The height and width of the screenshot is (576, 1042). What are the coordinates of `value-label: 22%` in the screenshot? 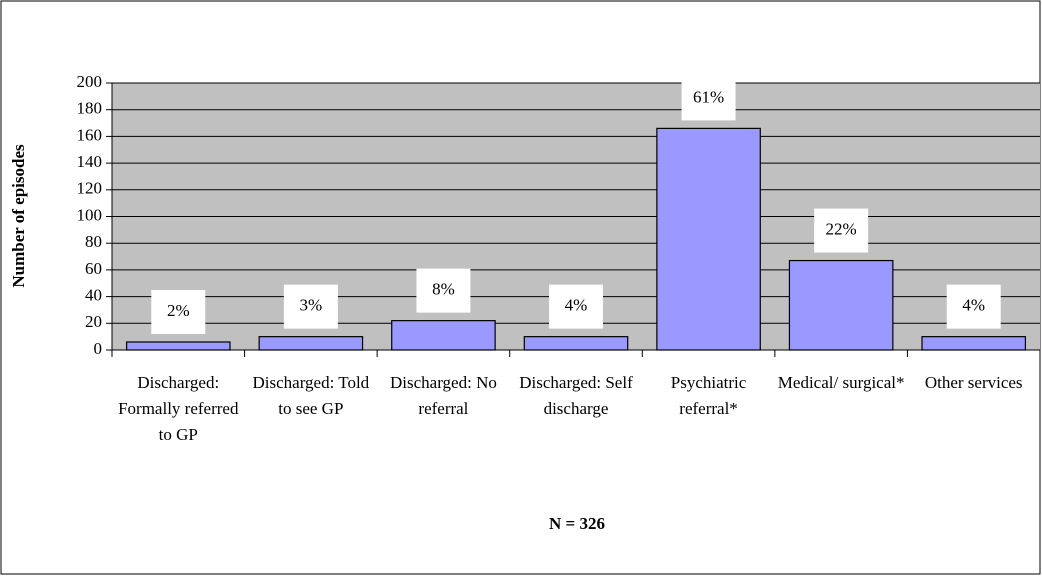 It's located at (841, 228).